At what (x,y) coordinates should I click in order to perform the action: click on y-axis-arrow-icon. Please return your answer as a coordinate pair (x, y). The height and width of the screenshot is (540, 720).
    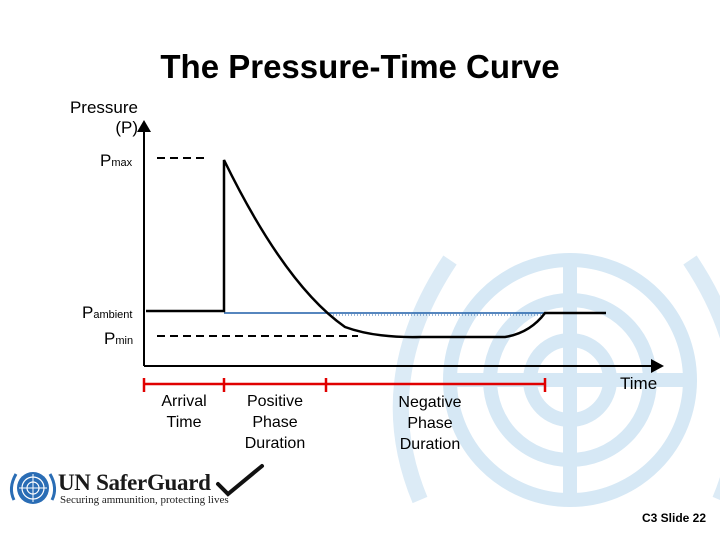
    Looking at the image, I should click on (144, 126).